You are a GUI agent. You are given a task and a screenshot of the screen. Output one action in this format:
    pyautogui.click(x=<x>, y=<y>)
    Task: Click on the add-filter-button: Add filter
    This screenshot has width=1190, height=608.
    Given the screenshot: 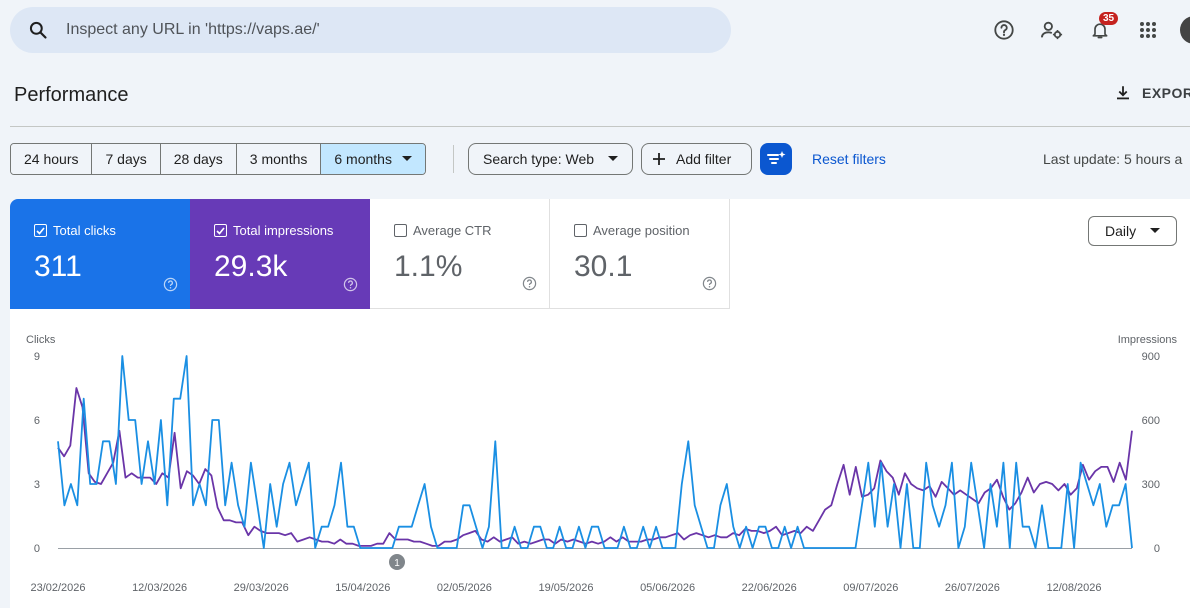 What is the action you would take?
    pyautogui.click(x=696, y=159)
    